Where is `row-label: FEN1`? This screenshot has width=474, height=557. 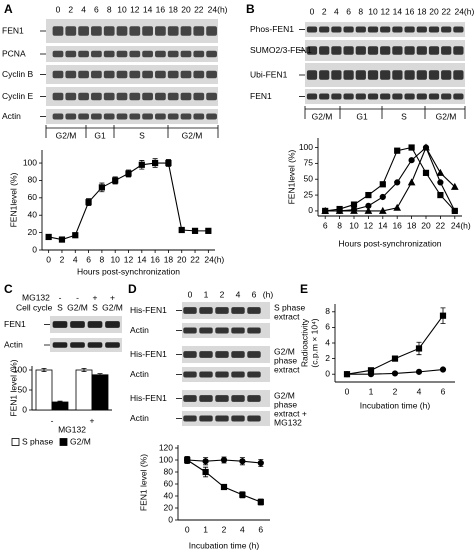
row-label: FEN1 is located at coordinates (15, 324).